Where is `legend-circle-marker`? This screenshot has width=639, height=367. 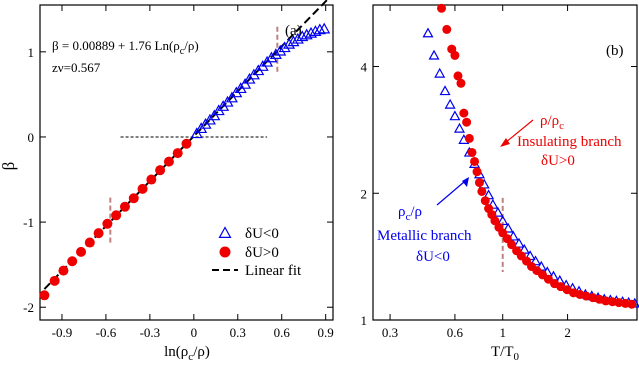
legend-circle-marker is located at coordinates (225, 252).